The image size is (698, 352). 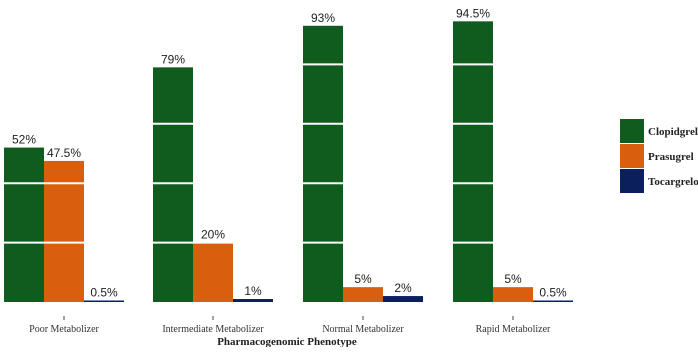 I want to click on bar-prasugrel-poor-metabolizer, so click(x=64, y=231).